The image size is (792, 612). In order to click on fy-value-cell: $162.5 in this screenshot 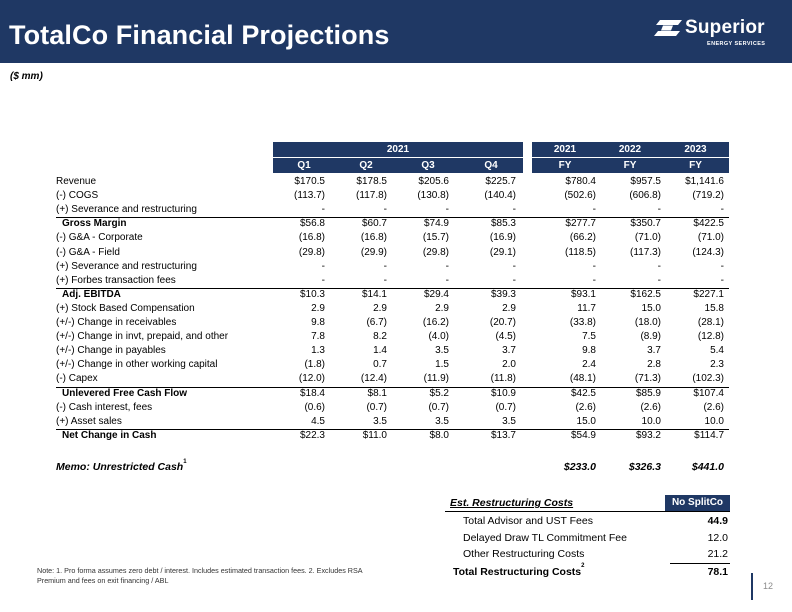, I will do `click(645, 294)`.